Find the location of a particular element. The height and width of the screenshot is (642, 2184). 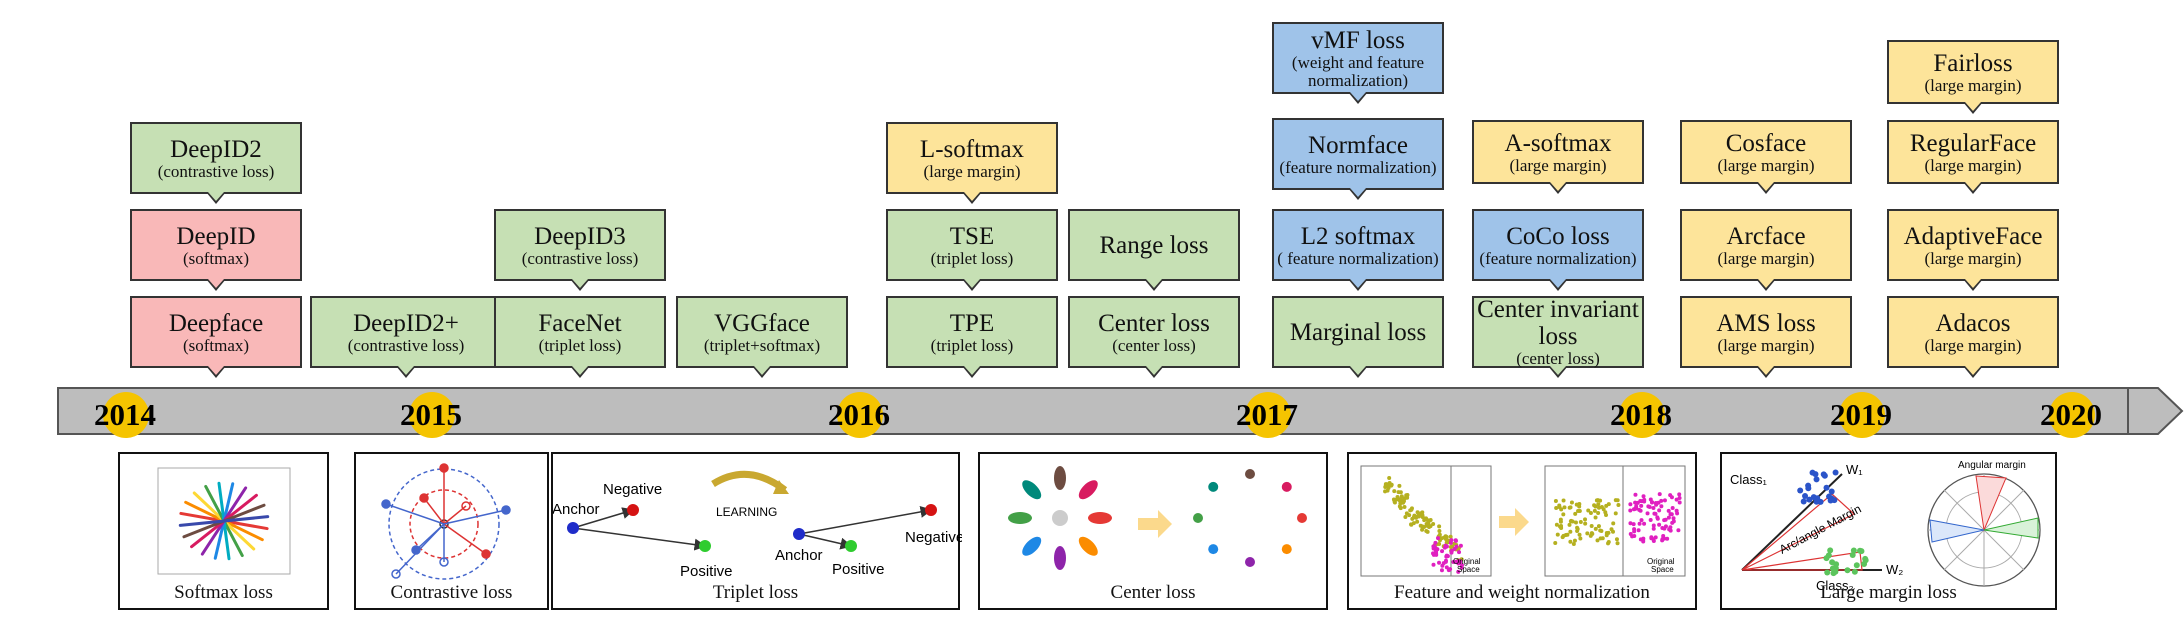

method-title: Fairloss is located at coordinates (1973, 63).